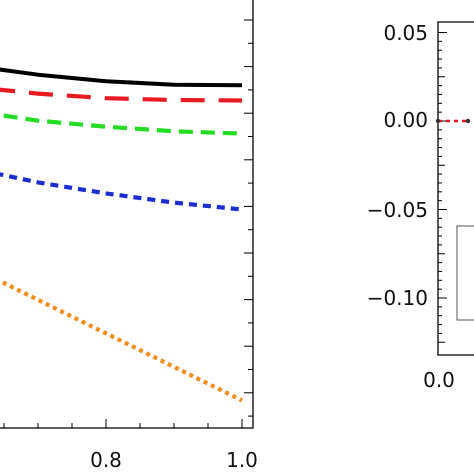  Describe the element at coordinates (242, 460) in the screenshot. I see `x-tick-label-1.0: 1.0` at that location.